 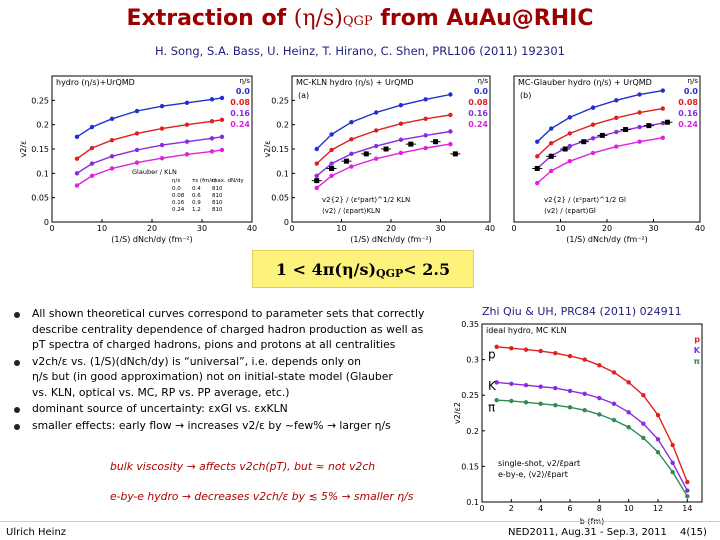 I want to click on inset-legend-cell: 0.9, so click(x=196, y=203).